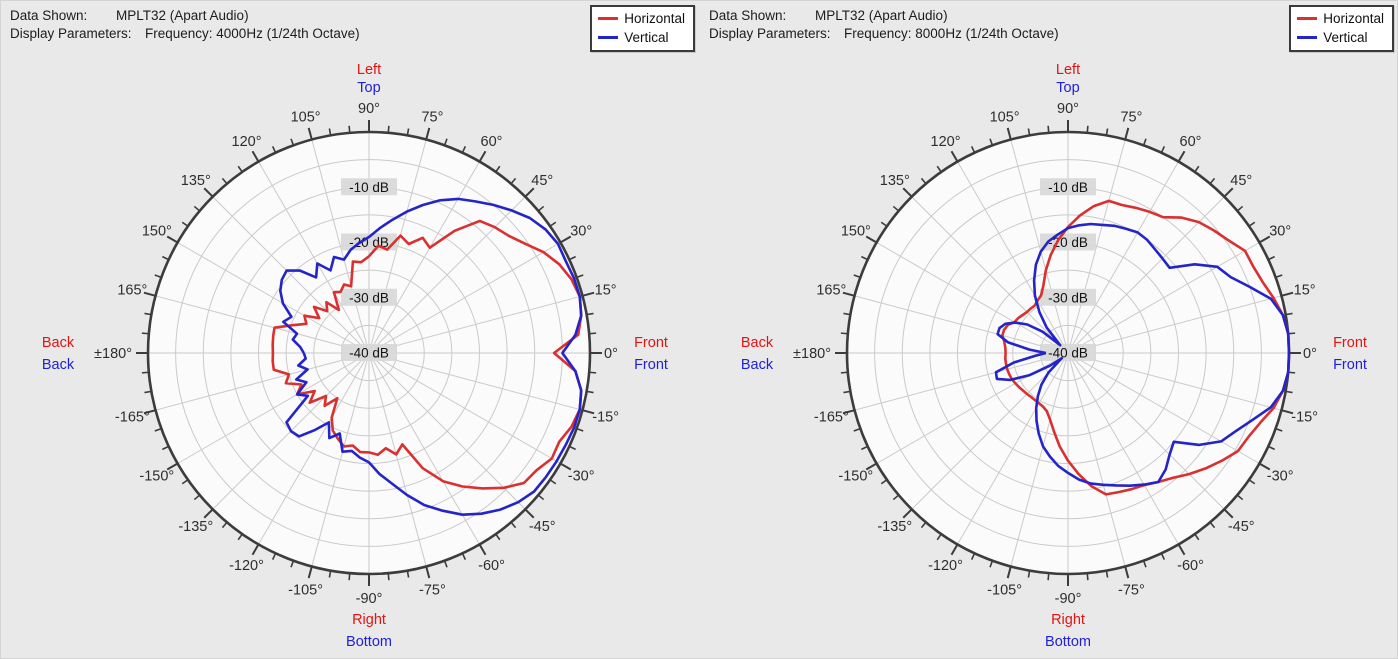  What do you see at coordinates (252, 33) in the screenshot?
I see `display-parameters-value: Frequency: 4000Hz (1/24th Octave)` at bounding box center [252, 33].